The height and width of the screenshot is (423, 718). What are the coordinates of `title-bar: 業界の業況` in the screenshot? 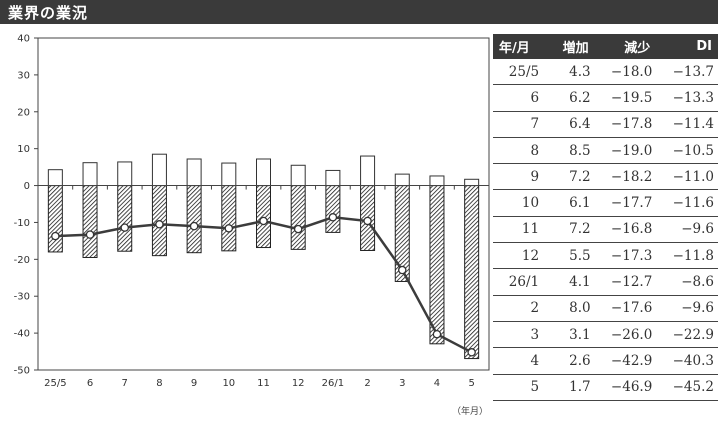 It's located at (359, 12).